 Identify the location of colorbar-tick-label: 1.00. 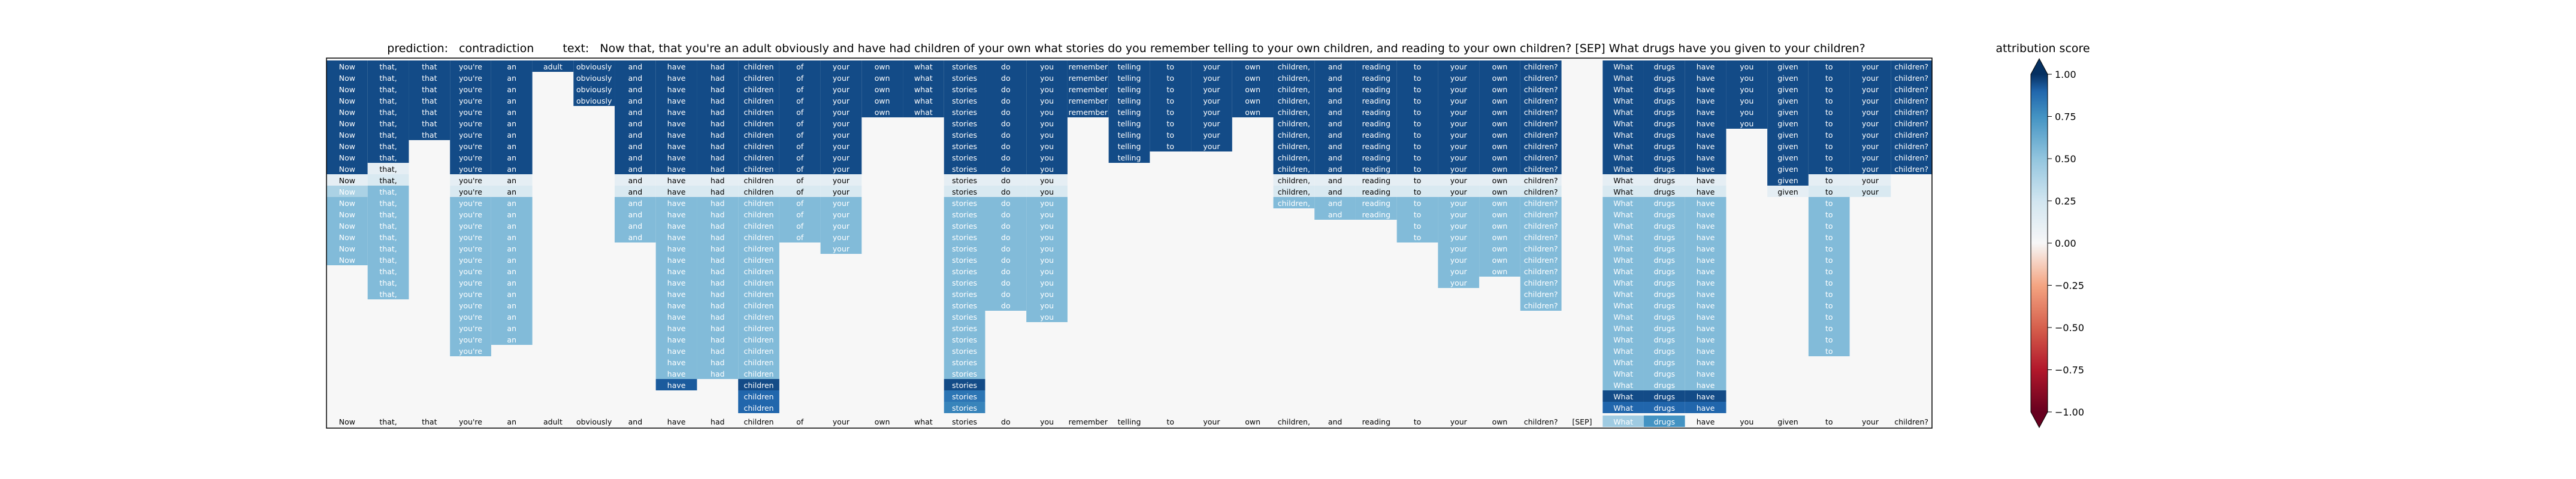
(2065, 74).